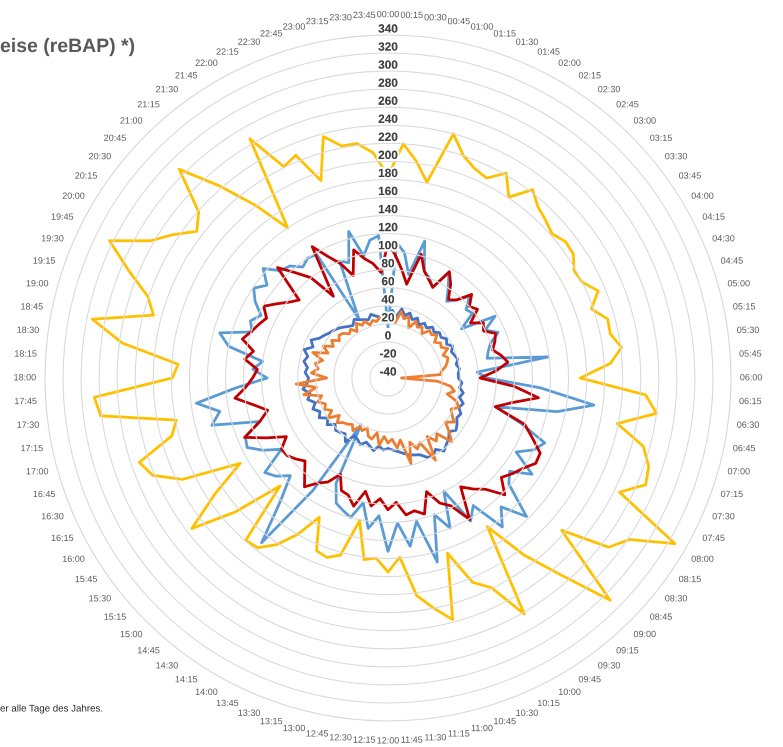 The height and width of the screenshot is (747, 783). What do you see at coordinates (63, 538) in the screenshot?
I see `spoke-label: 16:15` at bounding box center [63, 538].